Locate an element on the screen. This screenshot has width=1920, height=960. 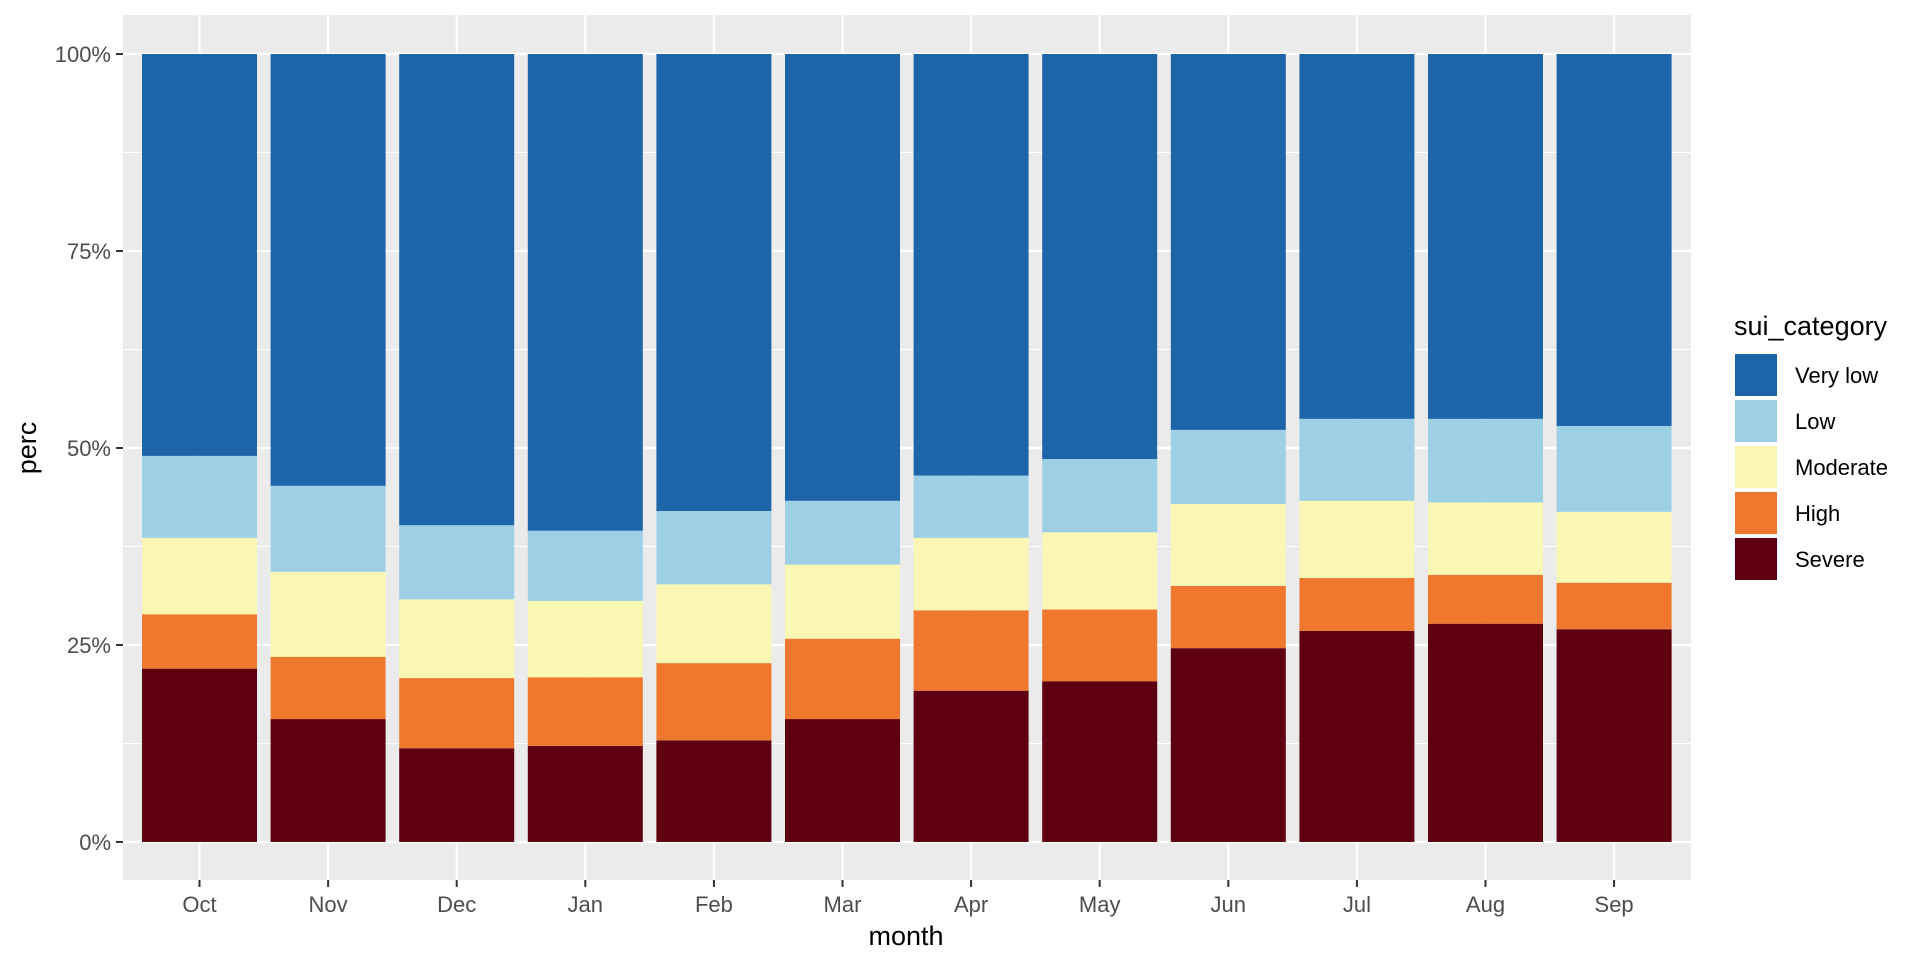
legend-label: Low is located at coordinates (1815, 421).